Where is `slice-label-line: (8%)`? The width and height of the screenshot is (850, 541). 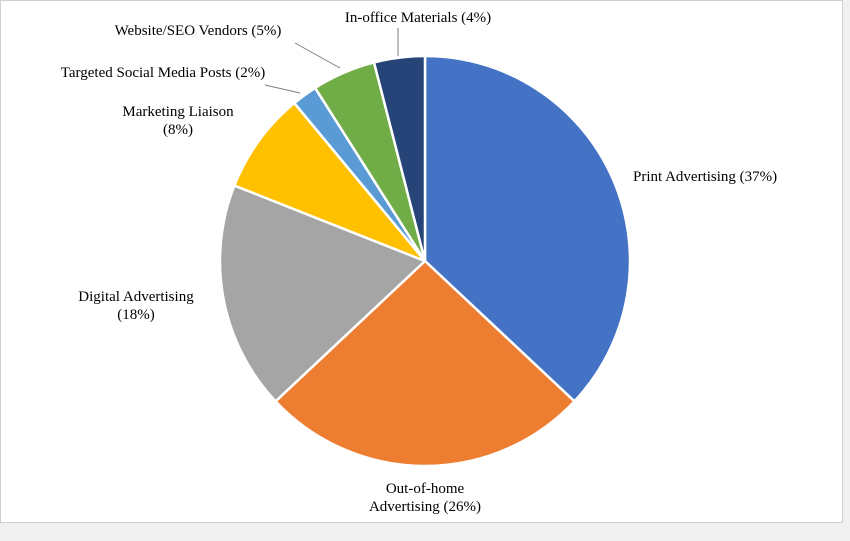 slice-label-line: (8%) is located at coordinates (178, 130).